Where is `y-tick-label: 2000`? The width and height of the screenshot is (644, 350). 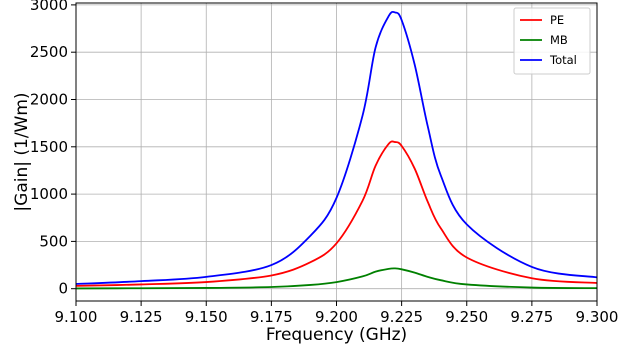 y-tick-label: 2000 is located at coordinates (49, 99).